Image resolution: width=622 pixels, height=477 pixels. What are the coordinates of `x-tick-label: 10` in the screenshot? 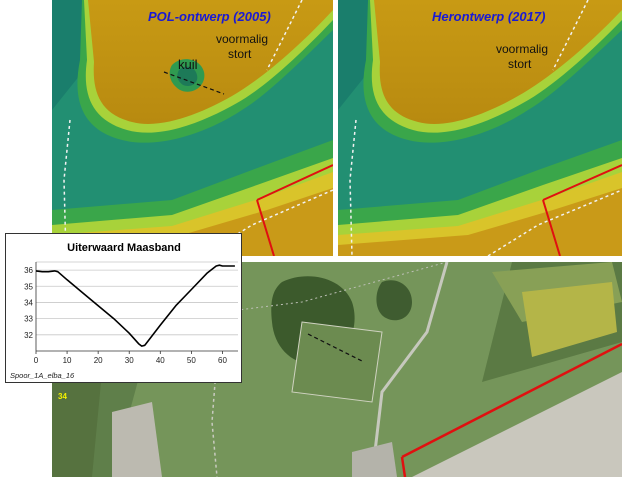 It's located at (67, 360).